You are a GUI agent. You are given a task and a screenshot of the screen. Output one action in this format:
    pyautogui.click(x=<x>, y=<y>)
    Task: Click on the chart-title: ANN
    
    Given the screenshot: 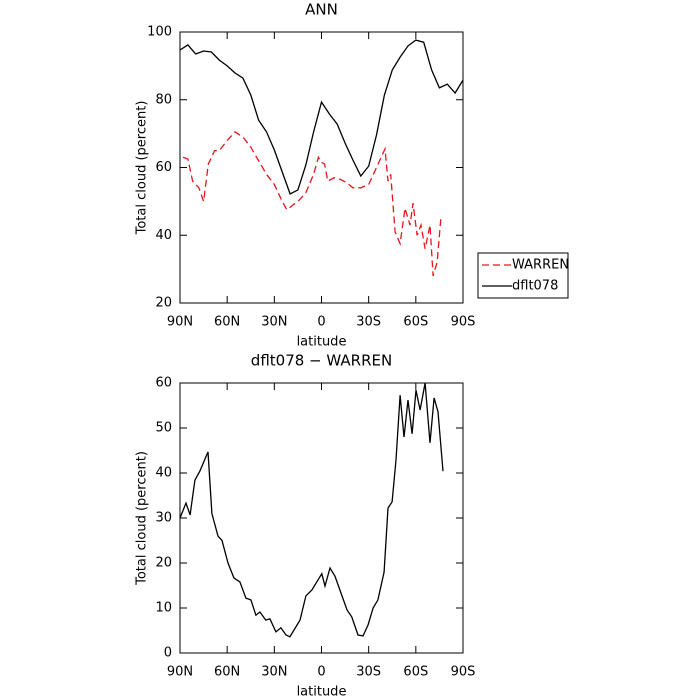 What is the action you would take?
    pyautogui.click(x=321, y=10)
    